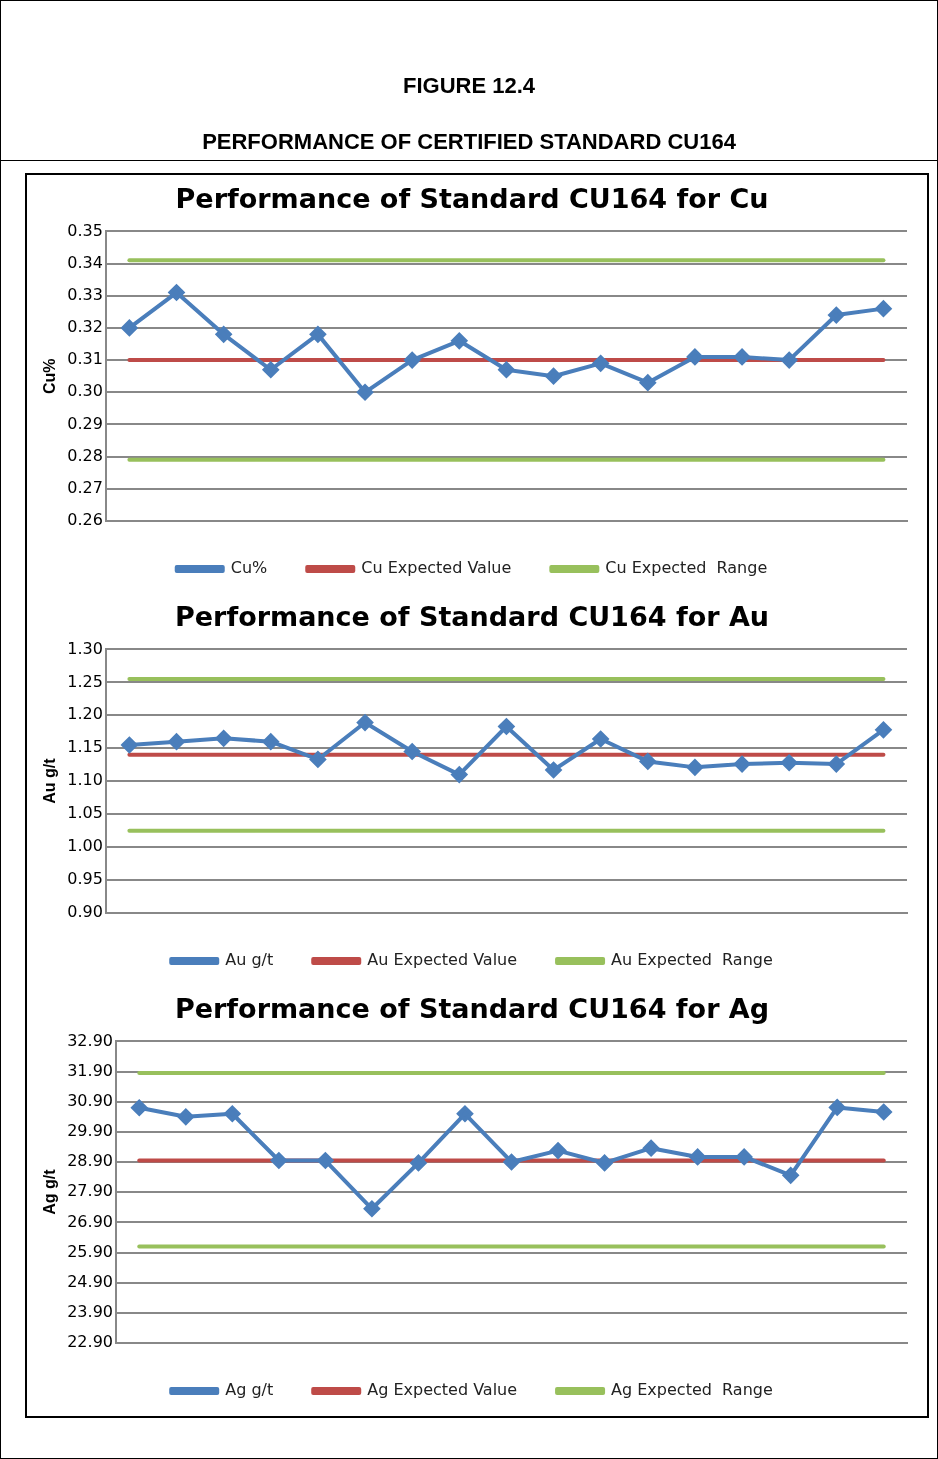 The height and width of the screenshot is (1459, 938). Describe the element at coordinates (85, 879) in the screenshot. I see `y-tick-label: 0.95` at that location.